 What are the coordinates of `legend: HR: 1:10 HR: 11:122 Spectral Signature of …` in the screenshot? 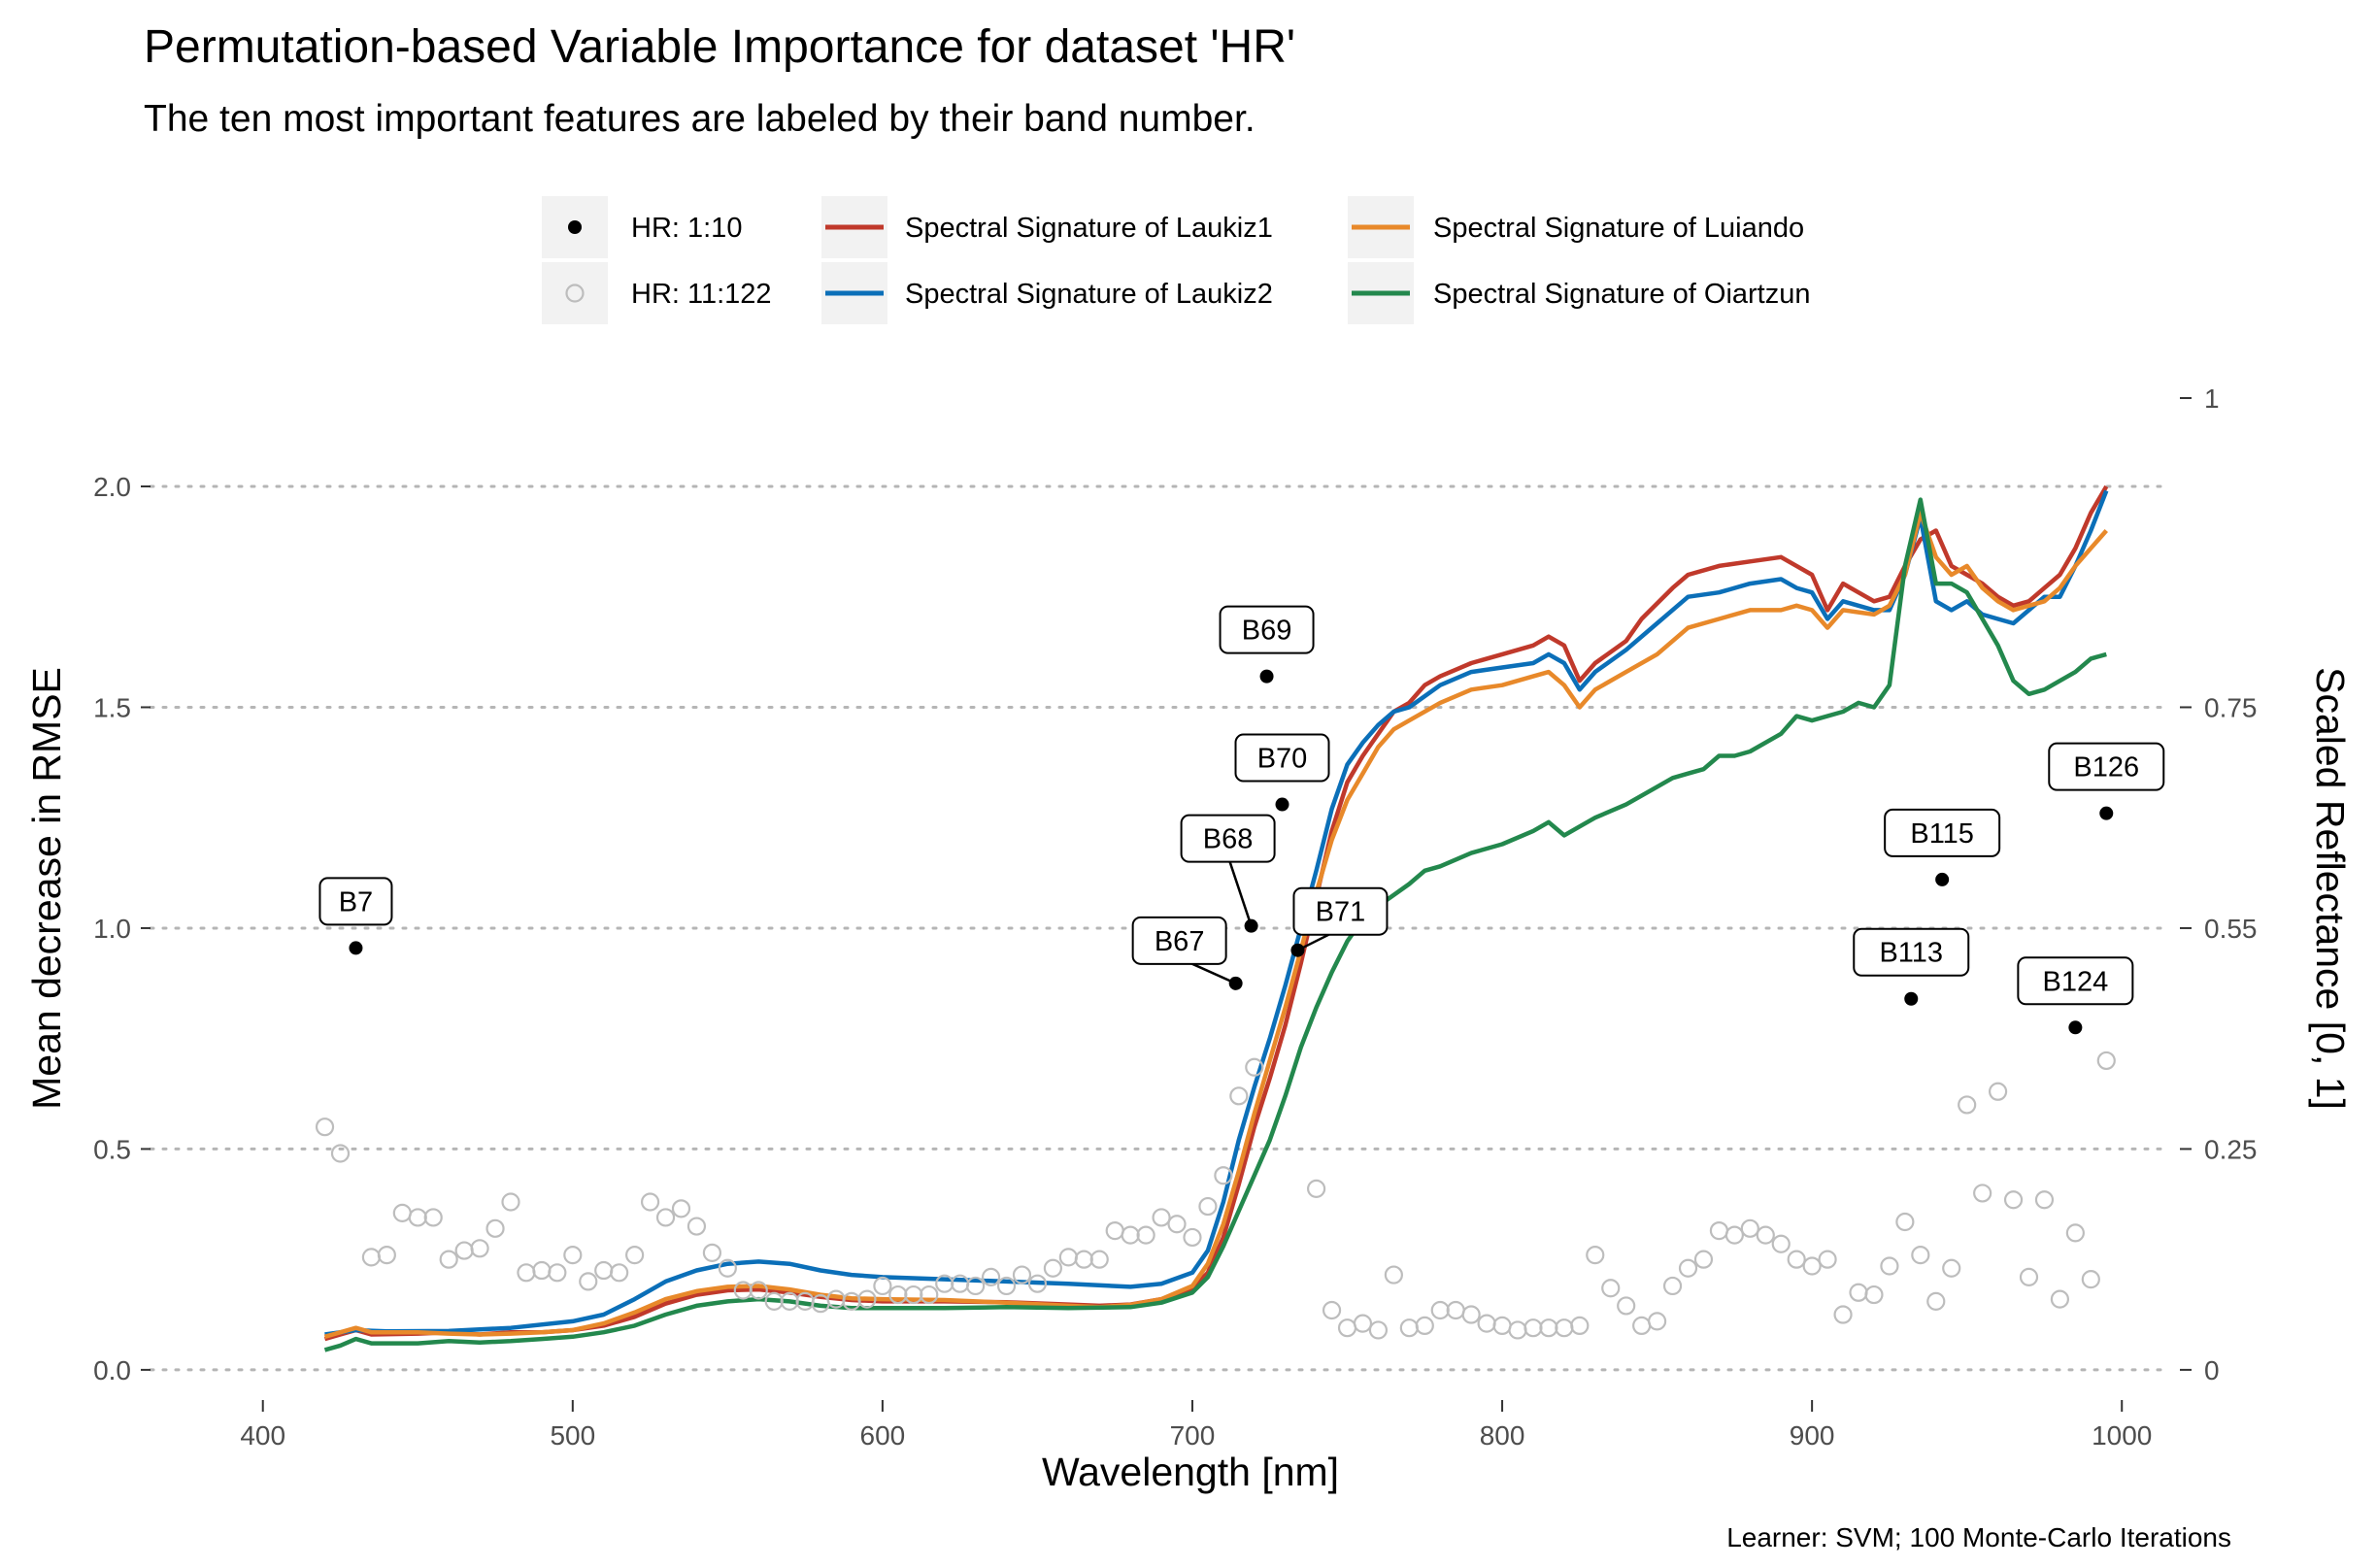 It's located at (1176, 260).